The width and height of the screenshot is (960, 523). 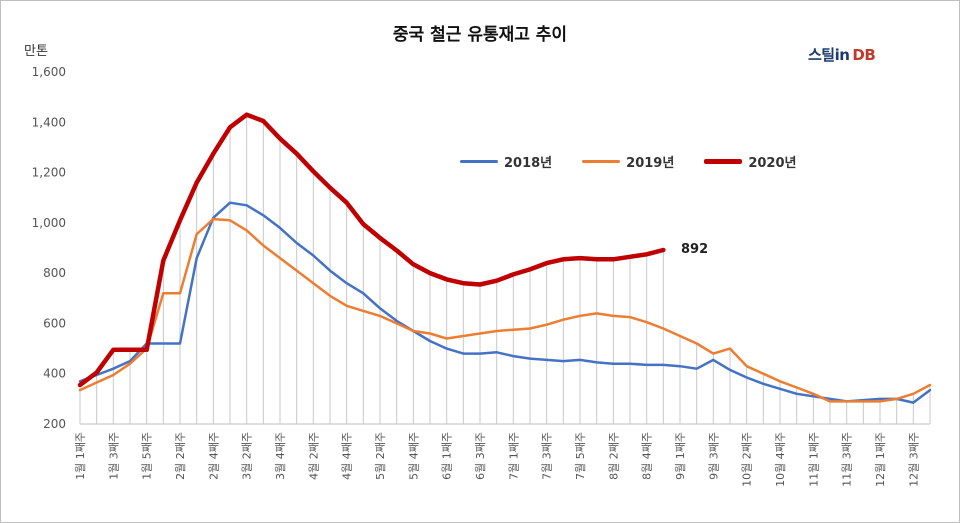 What do you see at coordinates (480, 35) in the screenshot?
I see `chart-title: 중국 철근 유통재고 추이` at bounding box center [480, 35].